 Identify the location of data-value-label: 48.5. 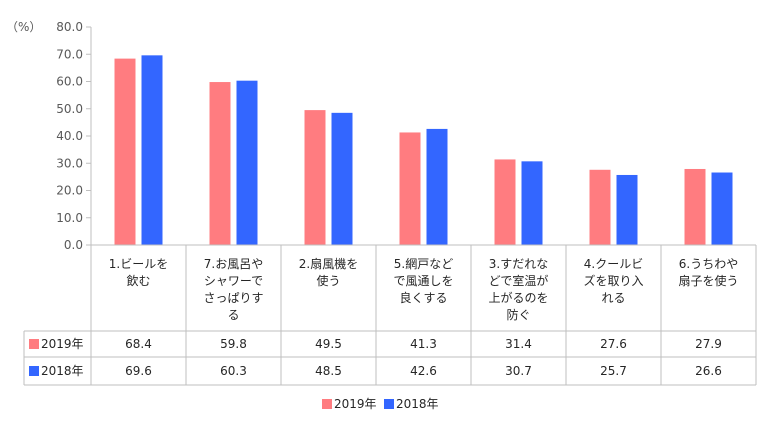
(328, 371).